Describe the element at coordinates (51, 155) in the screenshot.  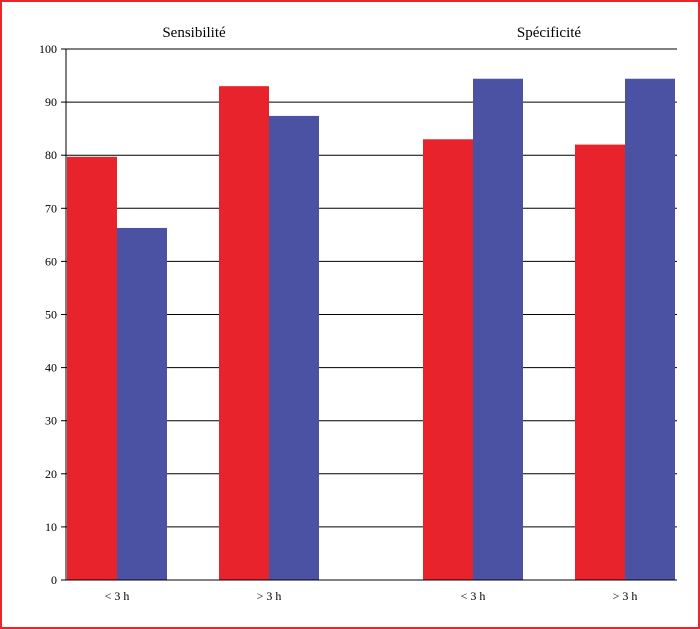
I see `y-tick-label: 80` at that location.